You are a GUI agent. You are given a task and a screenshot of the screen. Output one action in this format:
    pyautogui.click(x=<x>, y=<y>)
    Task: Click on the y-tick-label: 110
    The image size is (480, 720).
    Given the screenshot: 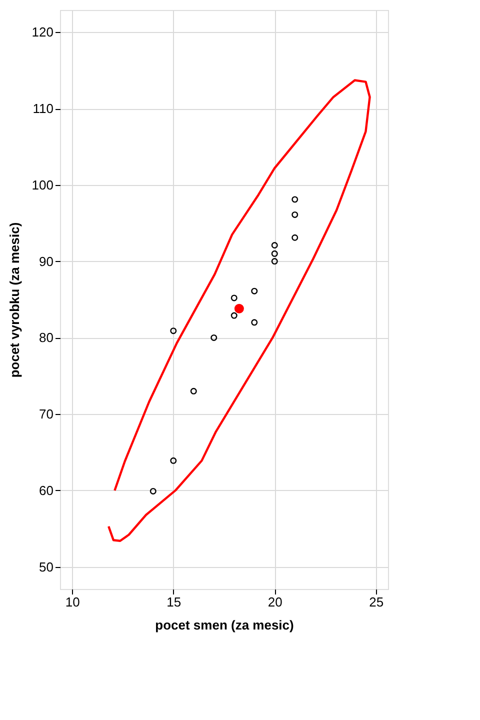 What is the action you would take?
    pyautogui.click(x=43, y=108)
    